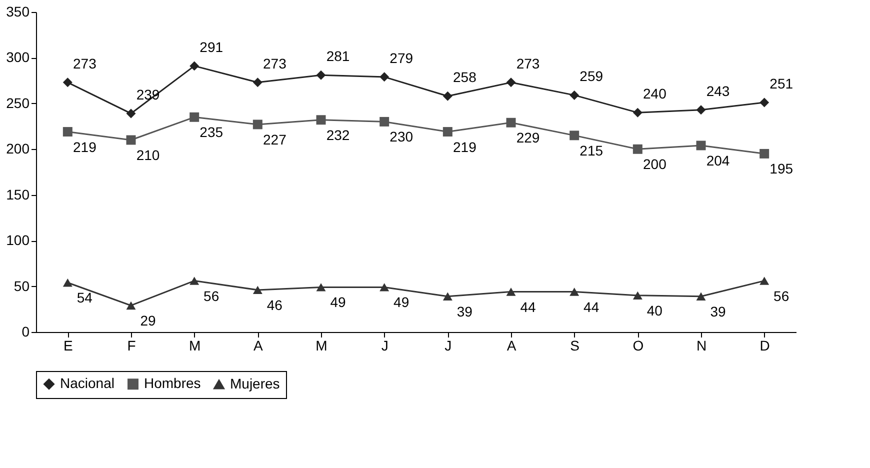  I want to click on legend-label: Nacional, so click(87, 383).